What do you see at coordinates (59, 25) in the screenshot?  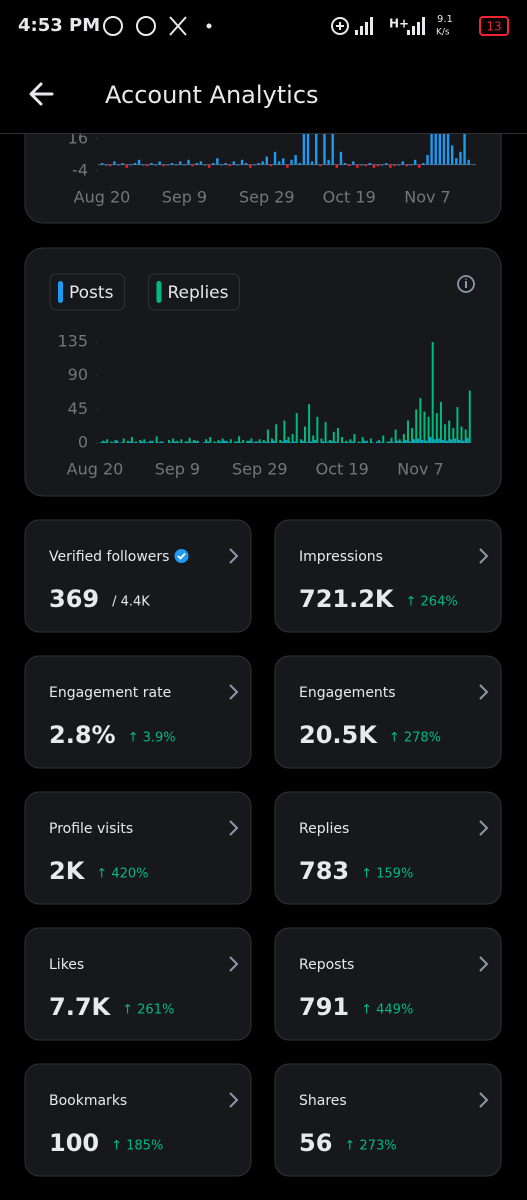 I see `clock: 4:53 PM` at bounding box center [59, 25].